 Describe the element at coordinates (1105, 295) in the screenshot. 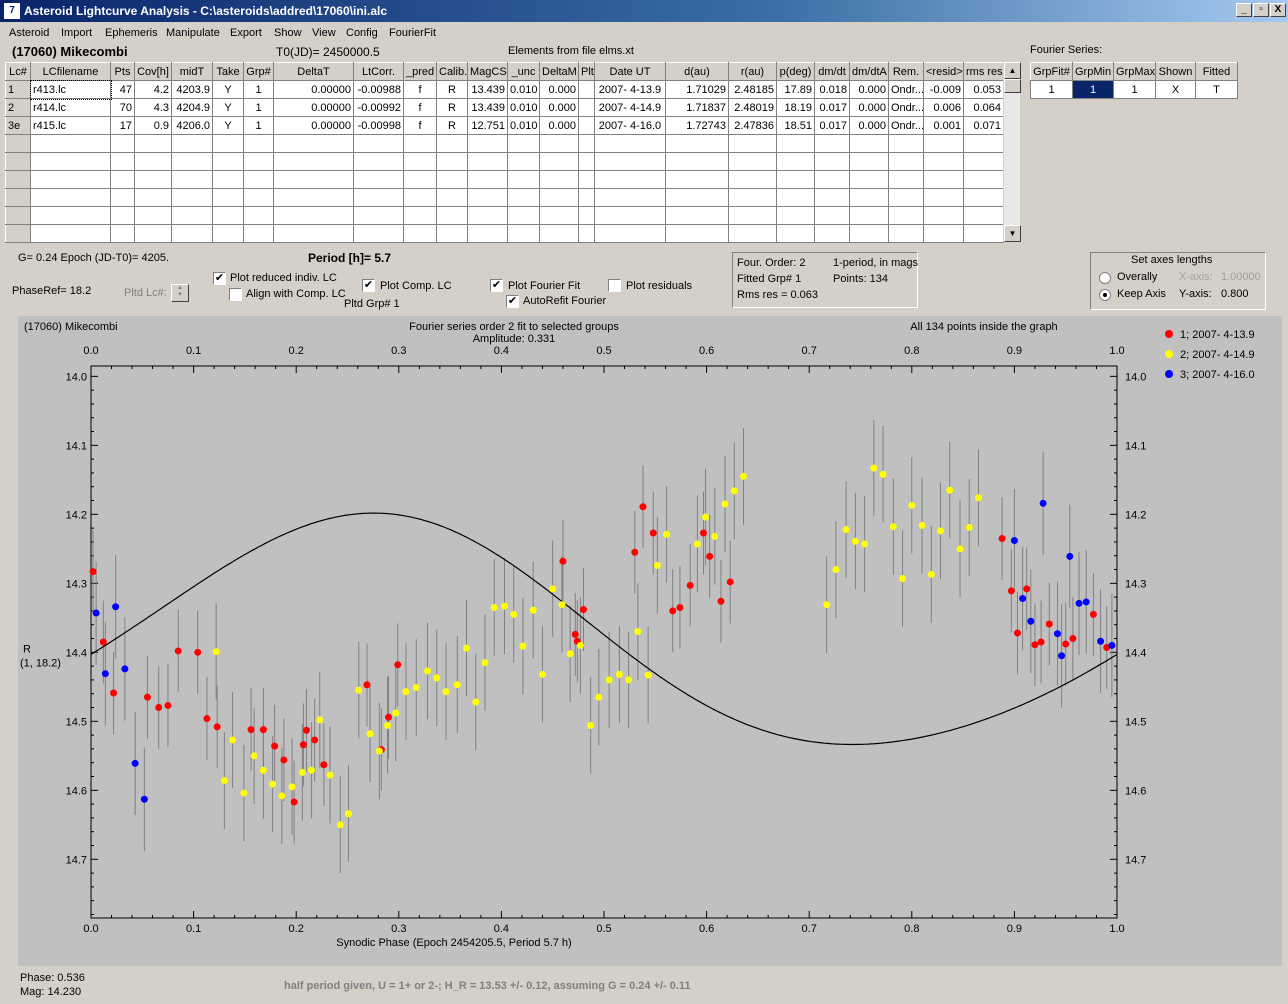

I see `keep-axis-radio` at that location.